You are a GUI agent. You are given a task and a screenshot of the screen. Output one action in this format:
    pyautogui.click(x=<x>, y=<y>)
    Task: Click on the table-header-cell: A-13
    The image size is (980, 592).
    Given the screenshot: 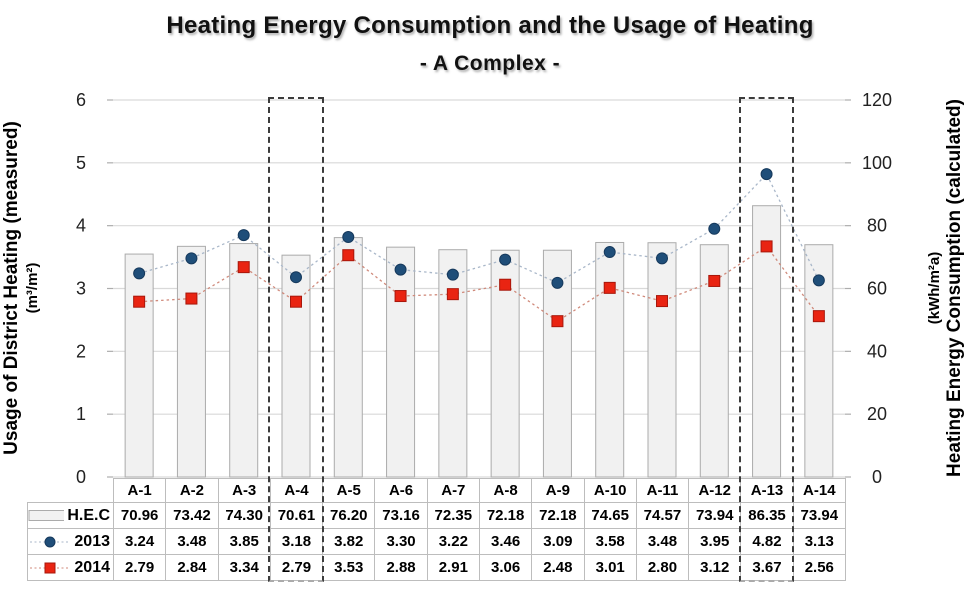 What is the action you would take?
    pyautogui.click(x=767, y=490)
    